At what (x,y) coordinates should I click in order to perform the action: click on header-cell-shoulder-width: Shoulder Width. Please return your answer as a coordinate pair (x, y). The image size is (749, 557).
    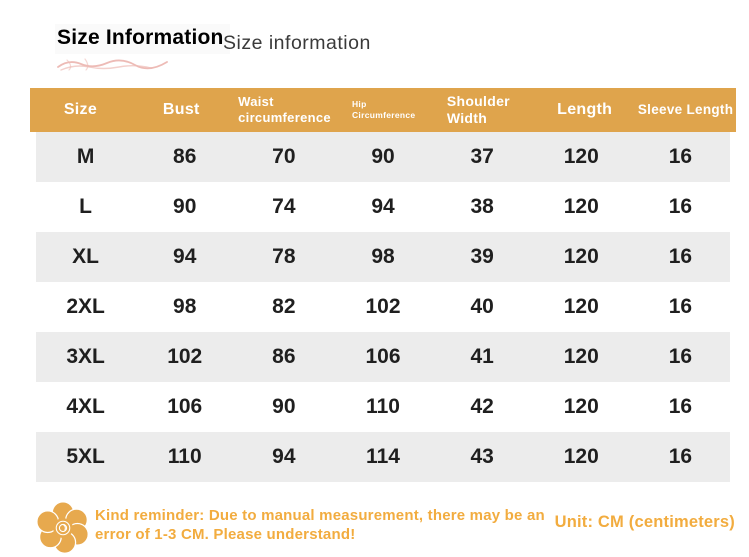
    Looking at the image, I should click on (478, 109).